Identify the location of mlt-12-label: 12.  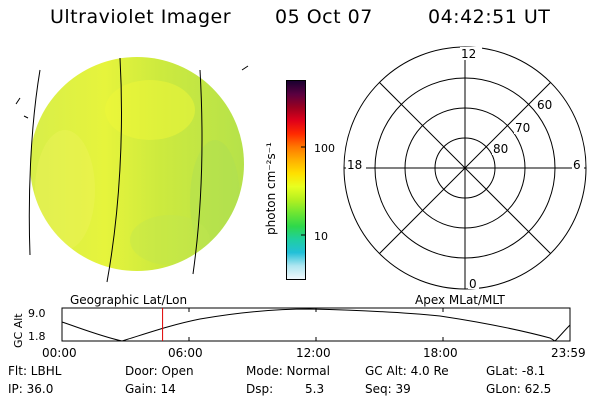
(468, 54).